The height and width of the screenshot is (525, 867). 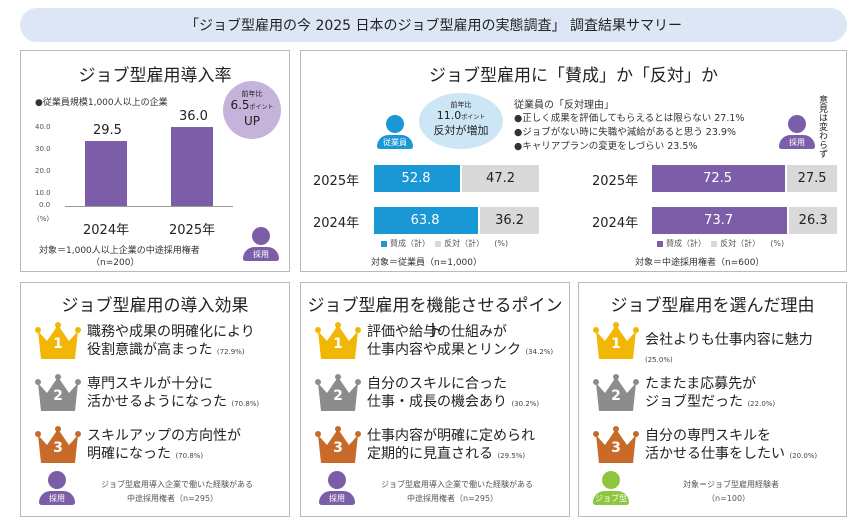 I want to click on reasons-footnote: 対象＝ジョブ型雇用経験者, so click(x=731, y=484).